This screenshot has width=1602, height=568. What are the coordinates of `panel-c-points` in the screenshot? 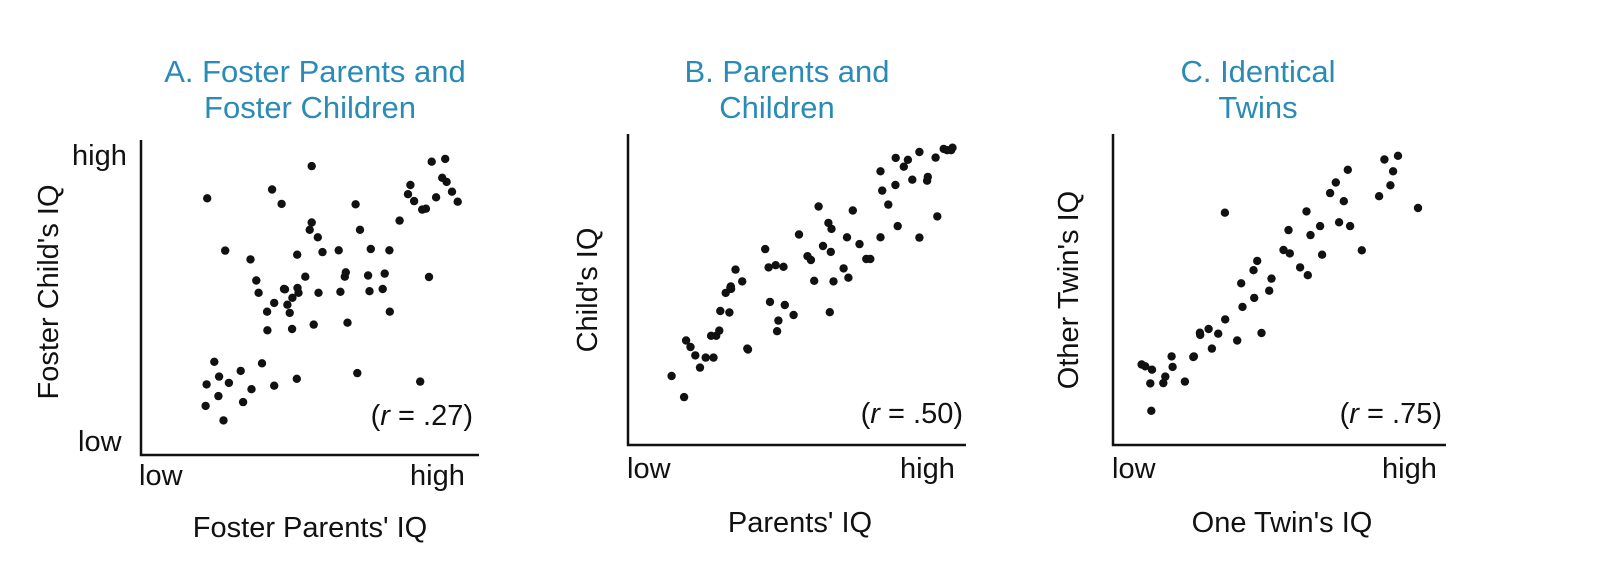 It's located at (1280, 283).